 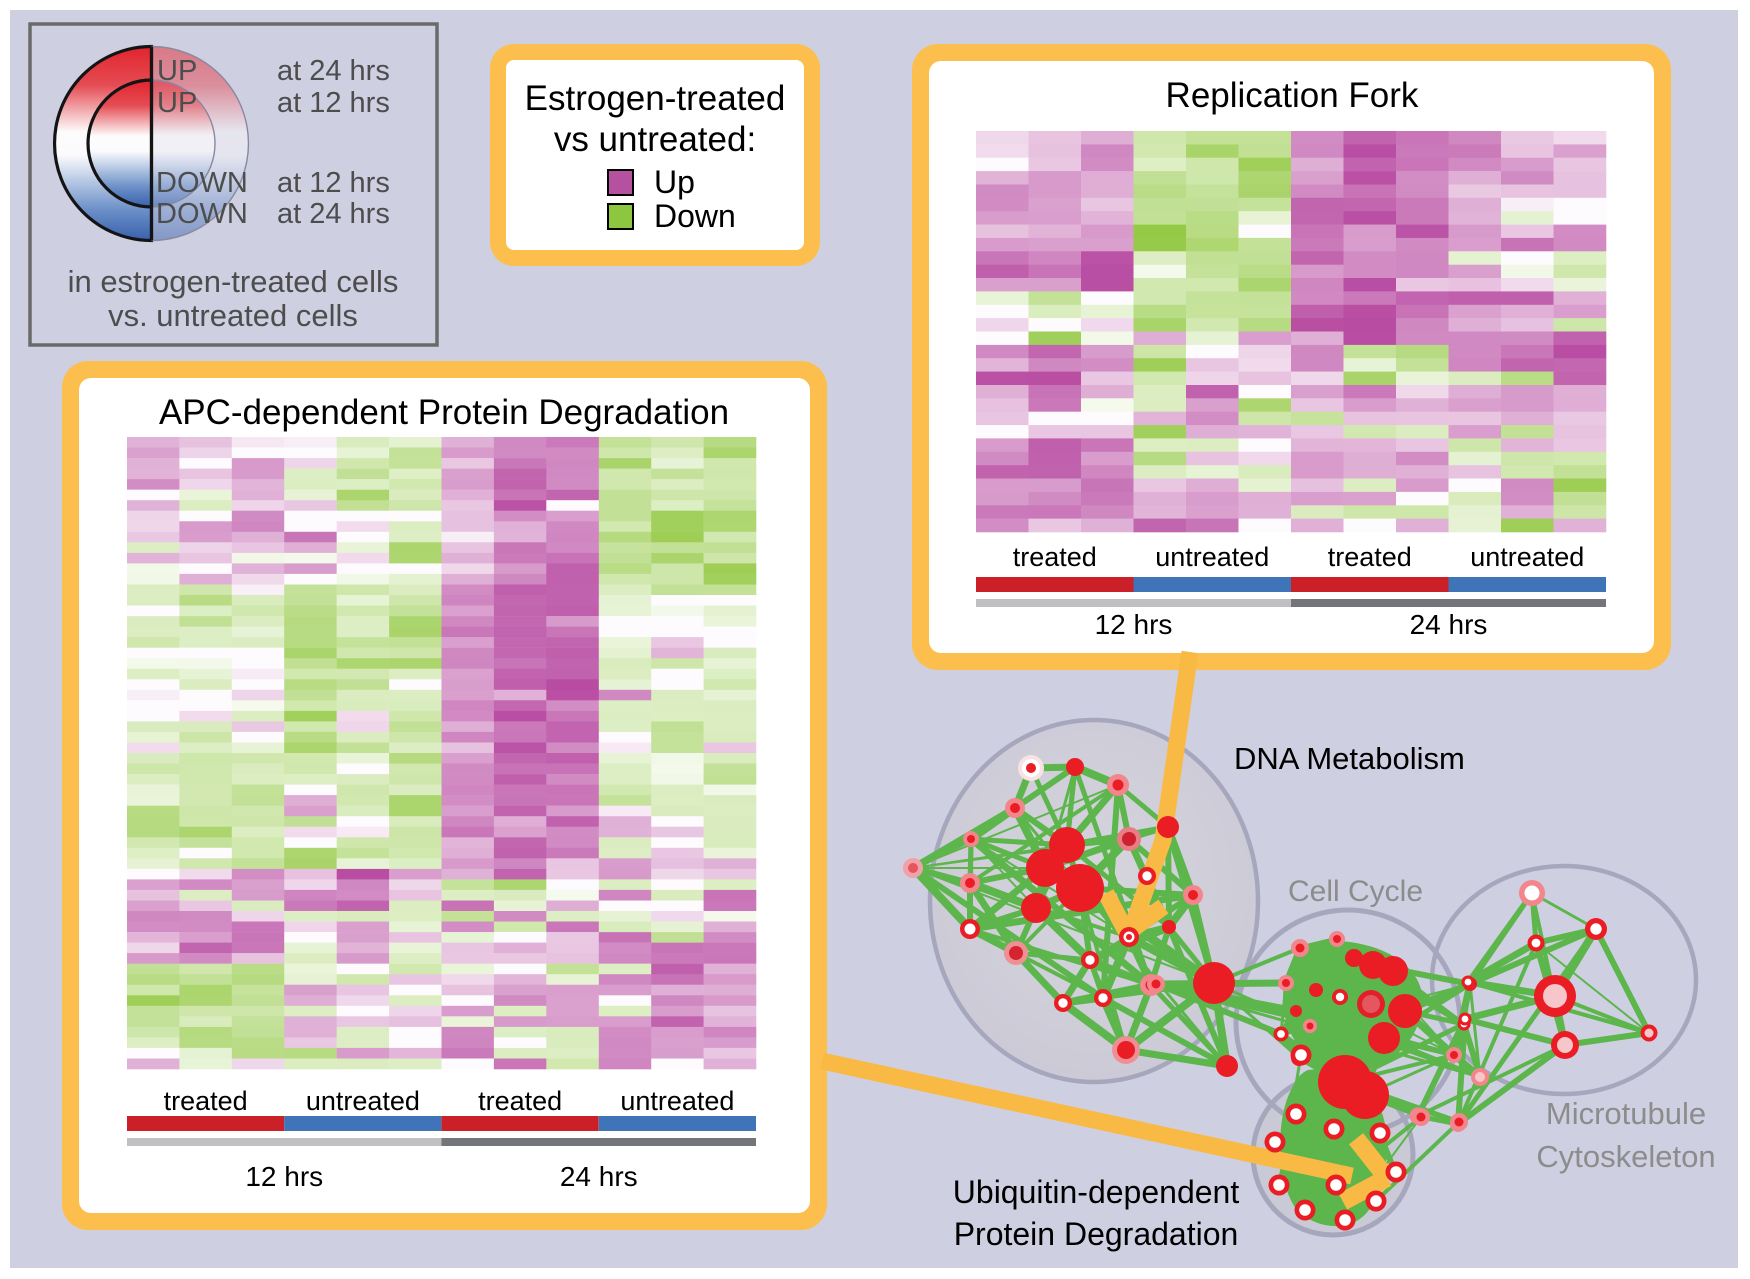 What do you see at coordinates (1625, 1156) in the screenshot?
I see `svg-text: Cytoskeleton` at bounding box center [1625, 1156].